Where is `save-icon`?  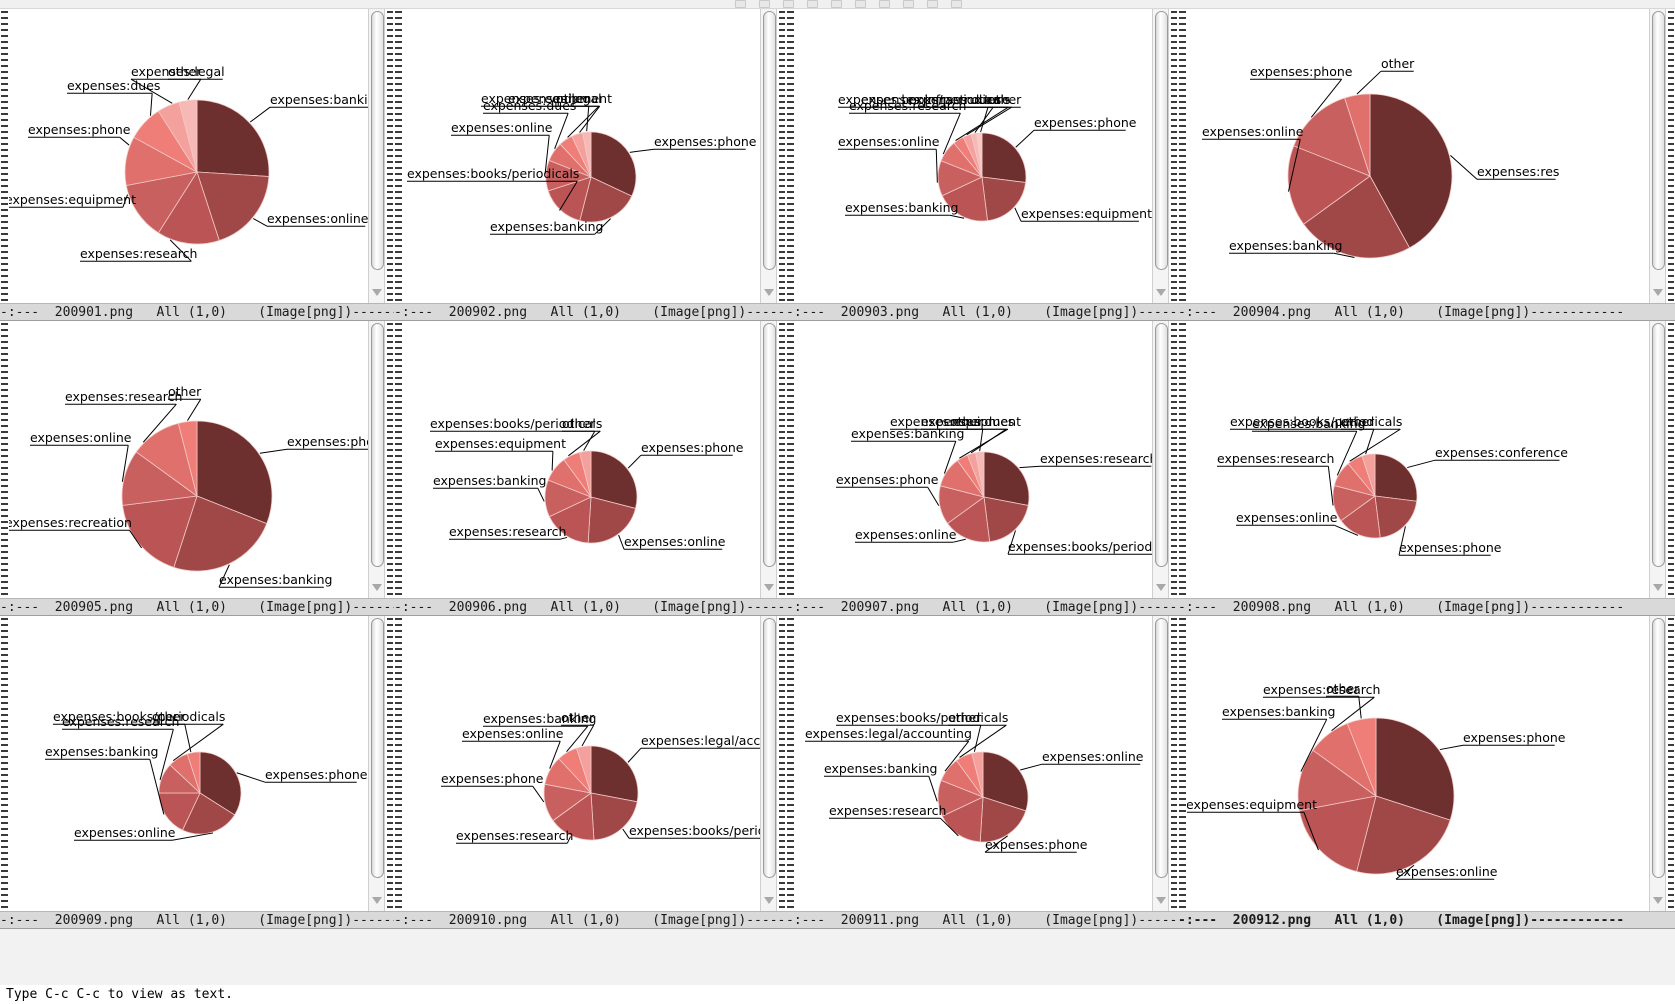 save-icon is located at coordinates (788, 4).